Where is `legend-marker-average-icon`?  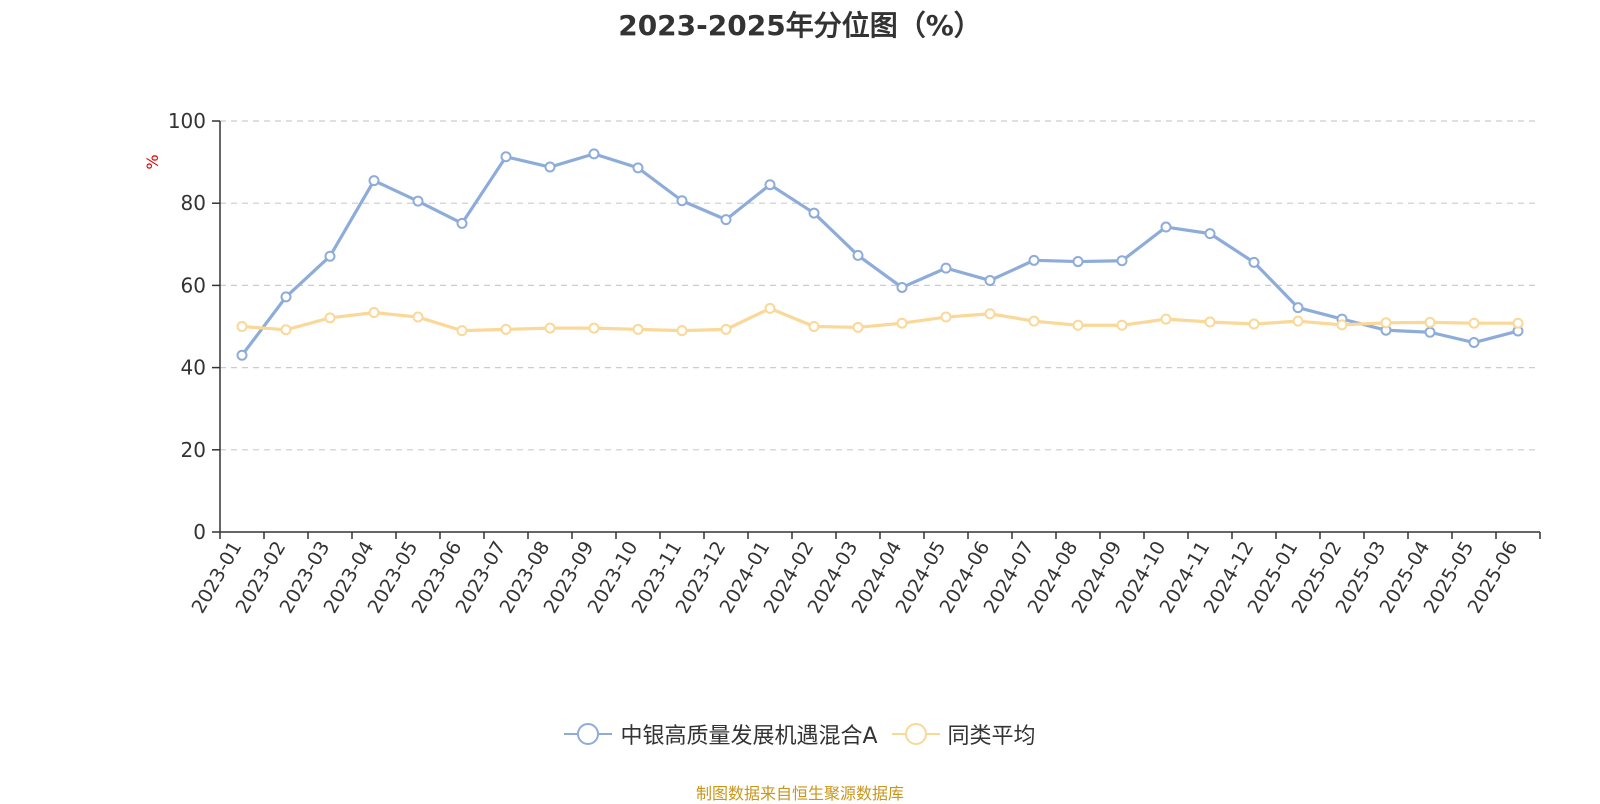
legend-marker-average-icon is located at coordinates (915, 734).